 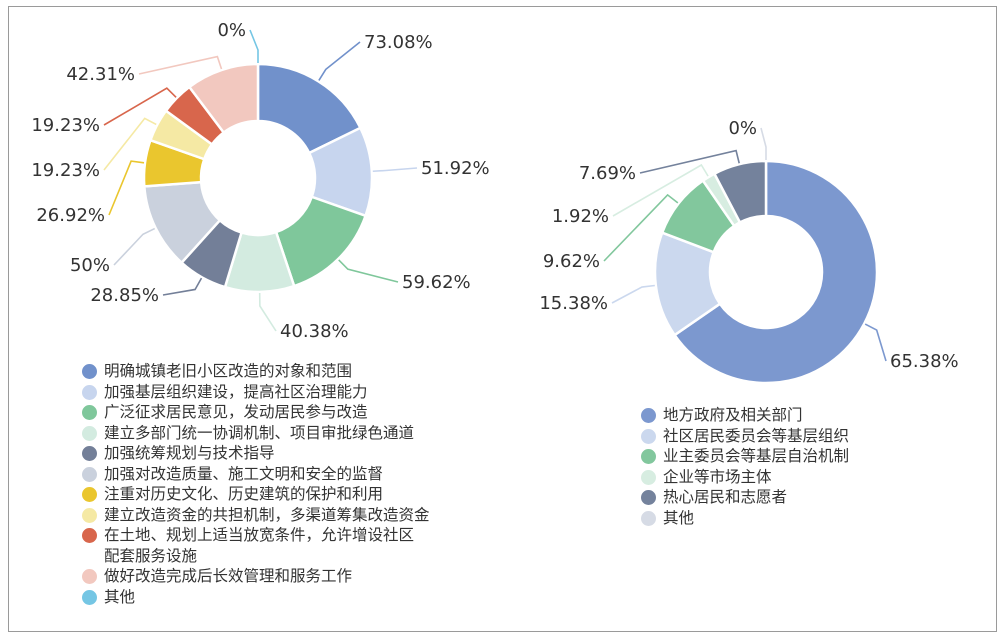 What do you see at coordinates (282, 597) in the screenshot?
I see `legend-item-0-10: 其他` at bounding box center [282, 597].